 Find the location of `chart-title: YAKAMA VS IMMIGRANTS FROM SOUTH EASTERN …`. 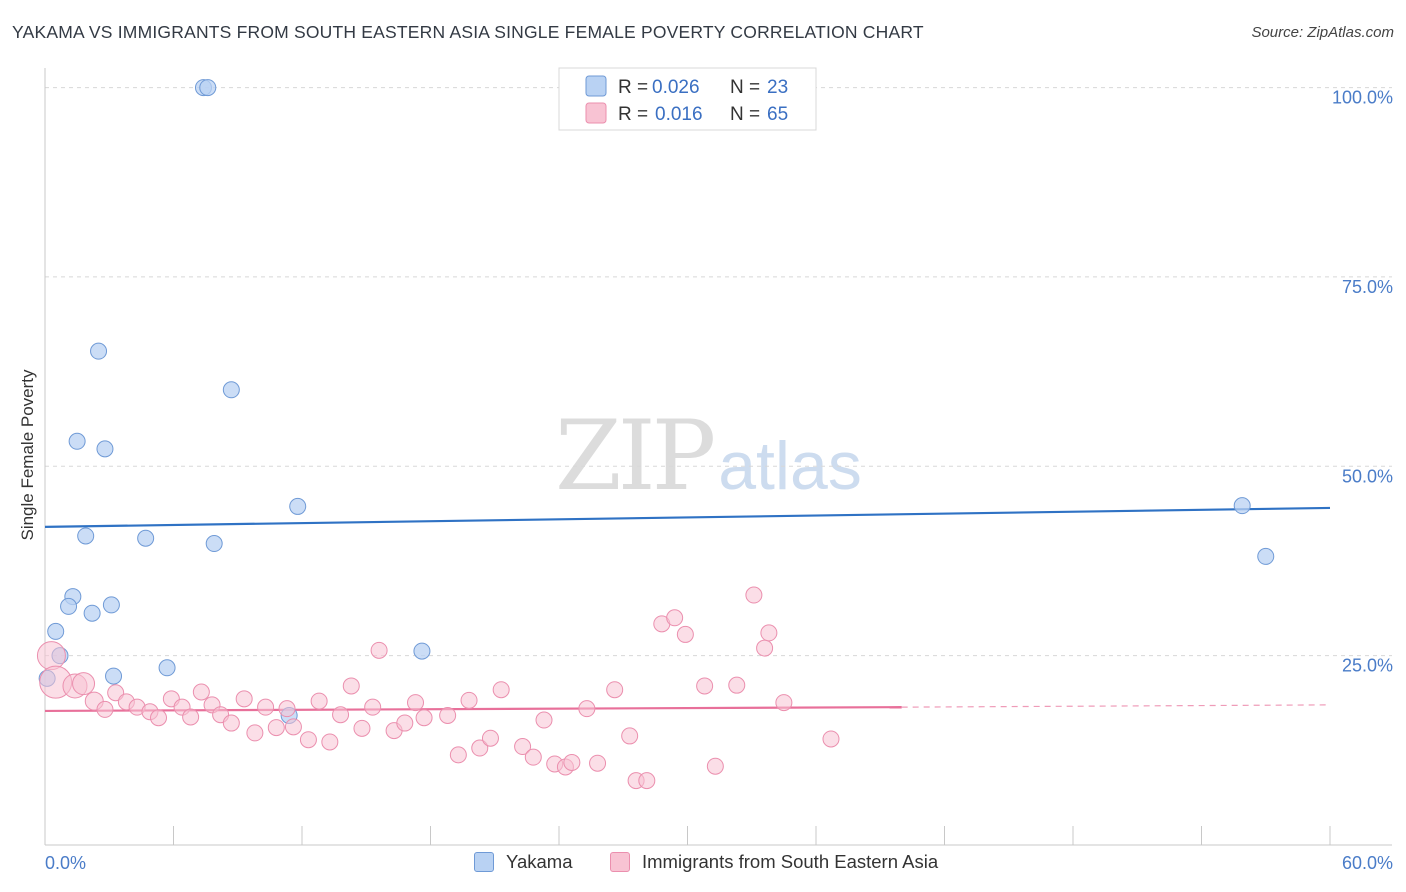

chart-title: YAKAMA VS IMMIGRANTS FROM SOUTH EASTERN … is located at coordinates (468, 32).